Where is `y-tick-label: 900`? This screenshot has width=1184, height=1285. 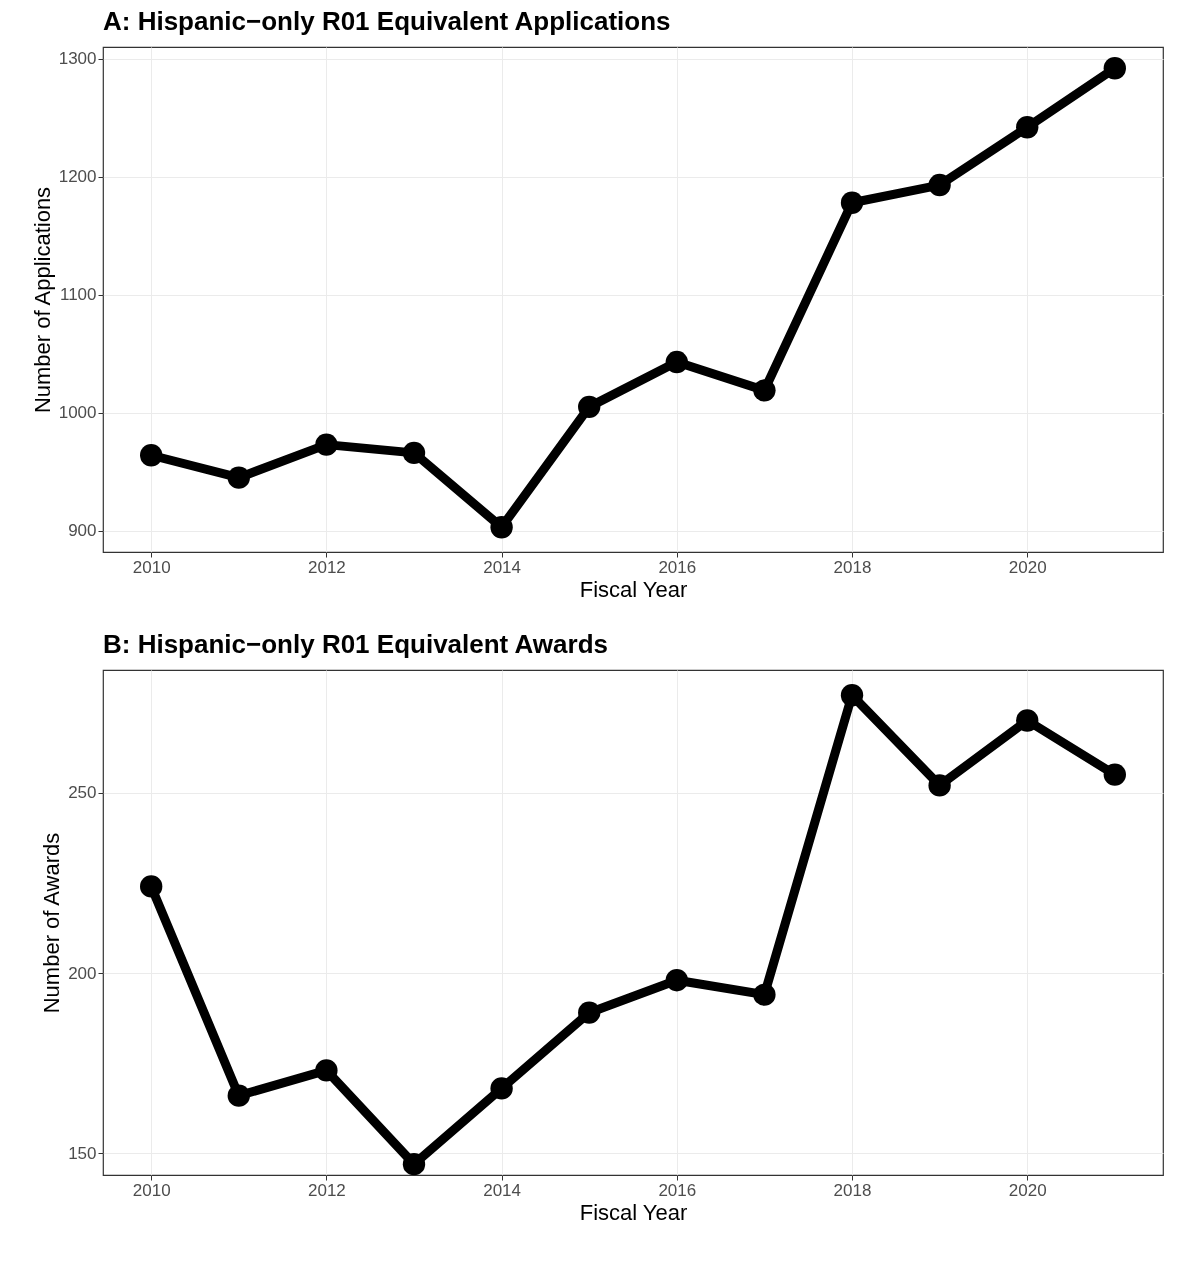 y-tick-label: 900 is located at coordinates (82, 531).